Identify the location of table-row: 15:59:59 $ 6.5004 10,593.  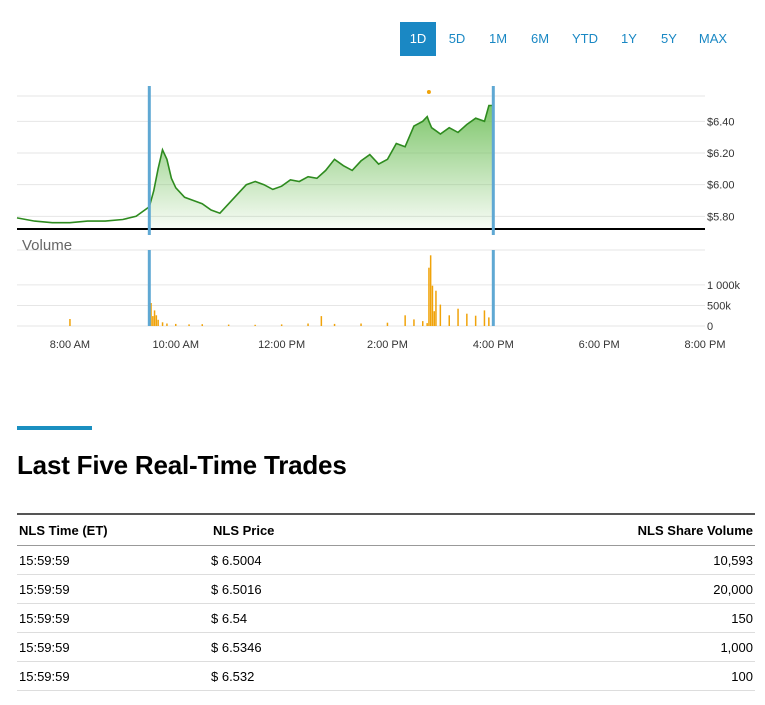
(386, 560).